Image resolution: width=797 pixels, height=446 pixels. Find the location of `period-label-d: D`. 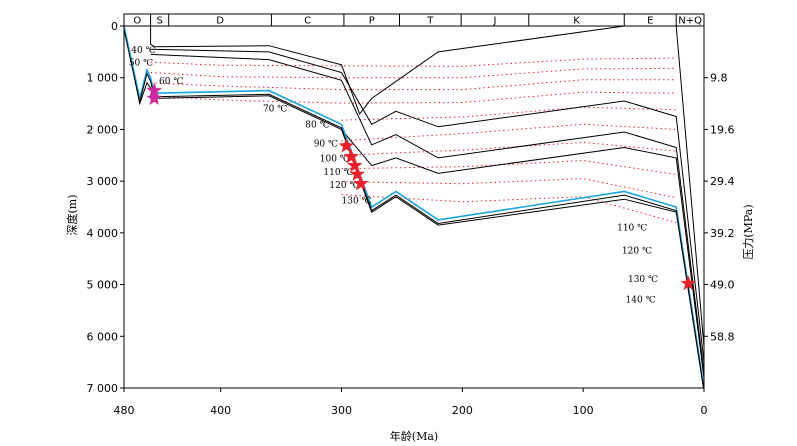

period-label-d: D is located at coordinates (220, 21).